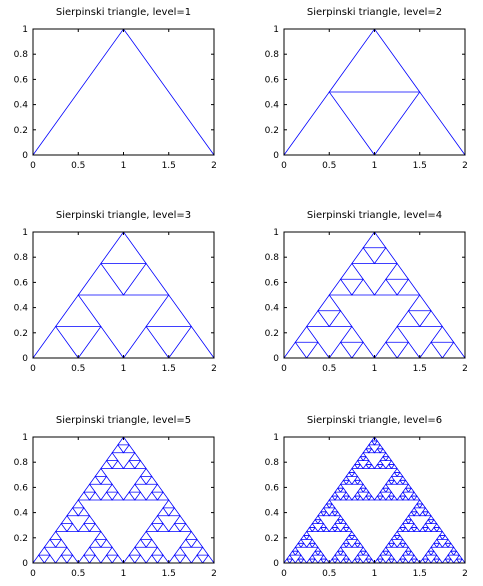 This screenshot has height=586, width=483. I want to click on y-tick-label: 0.2, so click(21, 539).